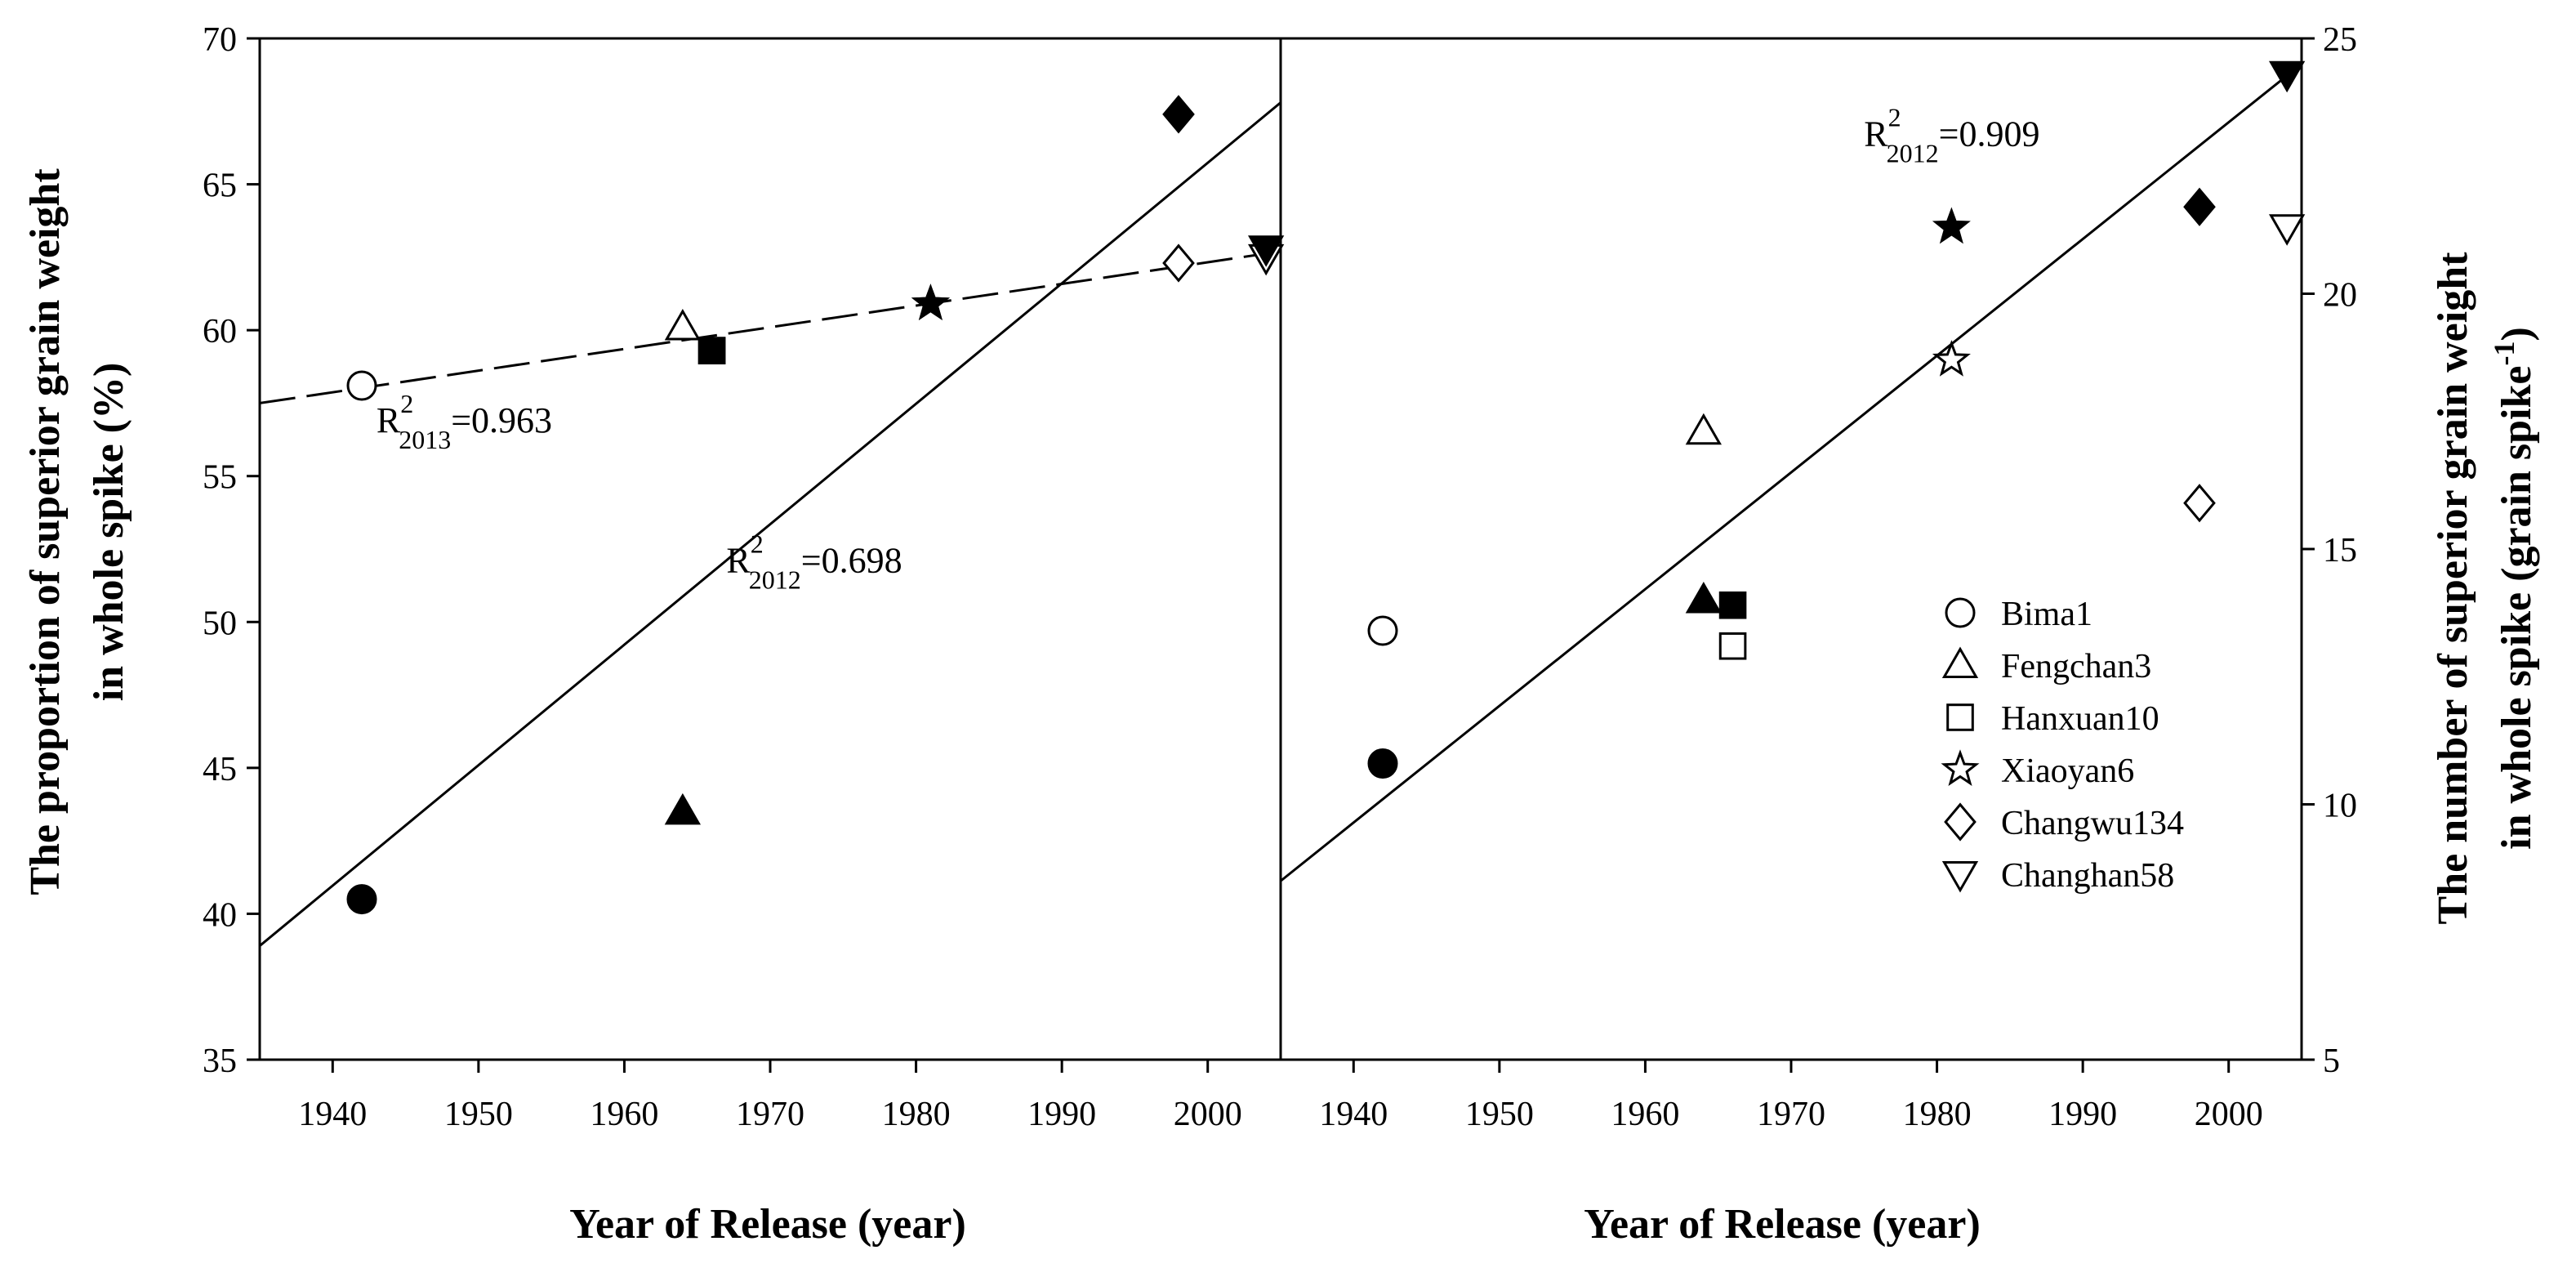 The width and height of the screenshot is (2576, 1277). I want to click on right-x-axis-title: Year of Release (year), so click(1782, 1224).